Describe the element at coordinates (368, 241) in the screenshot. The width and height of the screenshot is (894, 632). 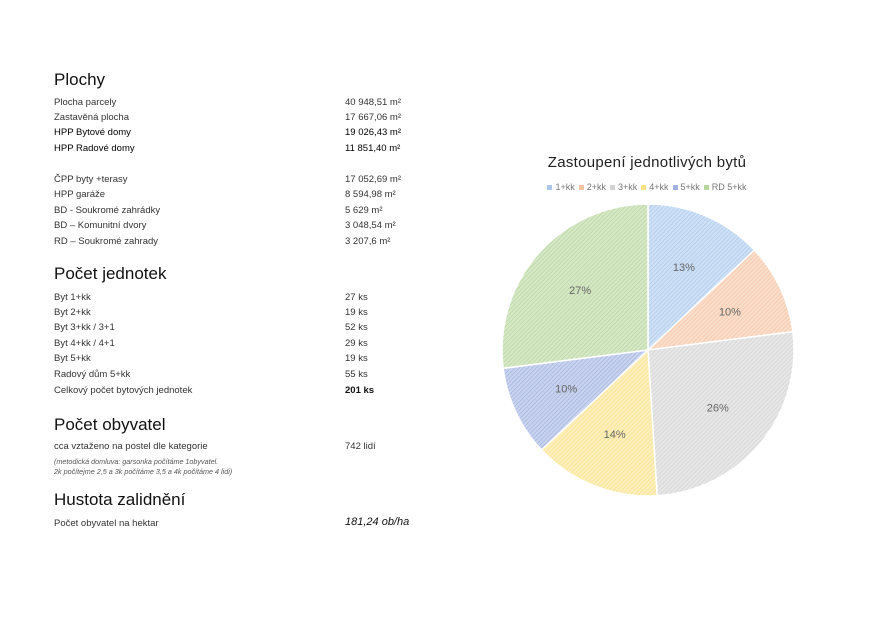
I see `row-value: 3 207,6 m²` at that location.